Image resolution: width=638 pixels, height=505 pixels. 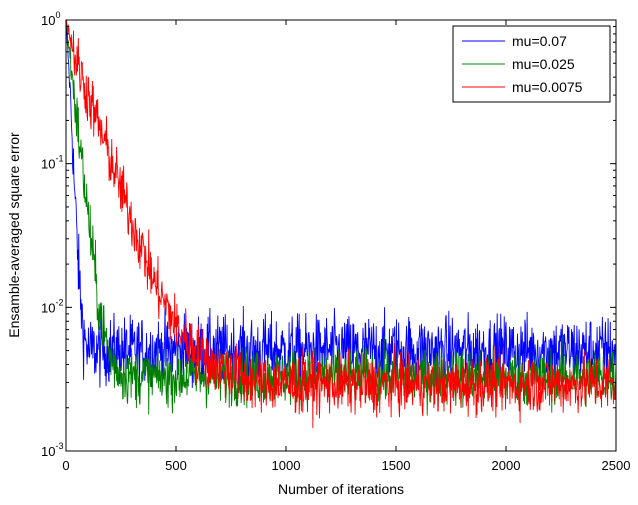 I want to click on legend-label-1: mu=0.025, so click(x=543, y=64).